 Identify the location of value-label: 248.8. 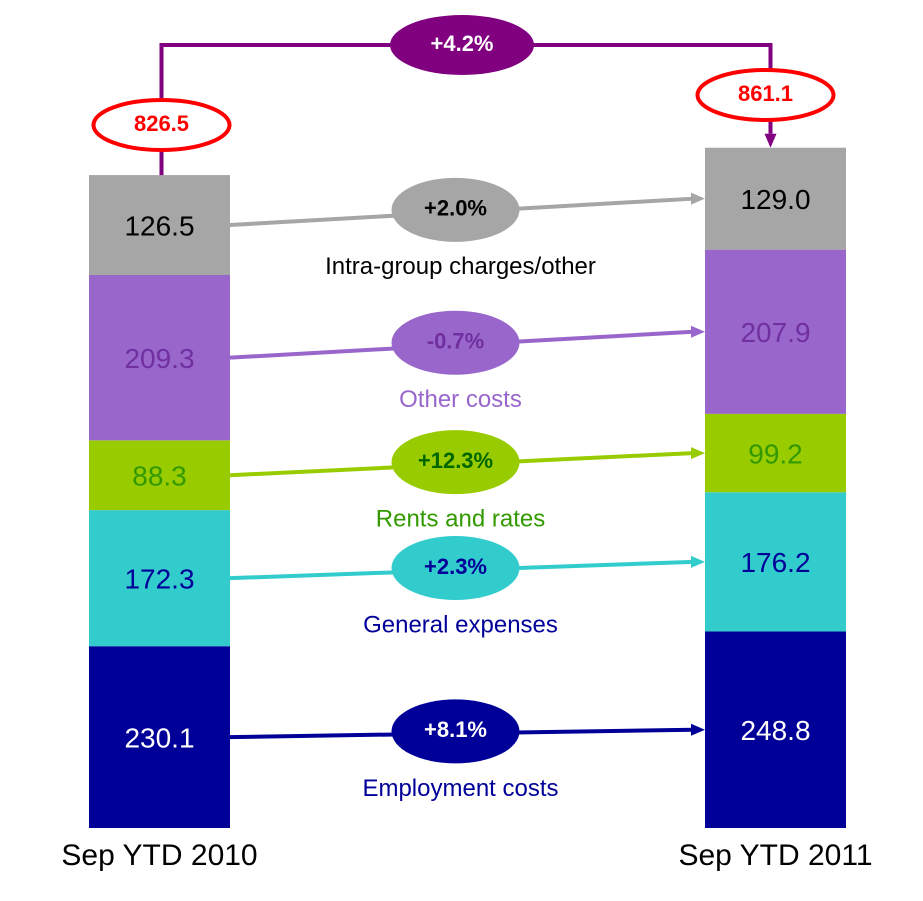
(775, 730).